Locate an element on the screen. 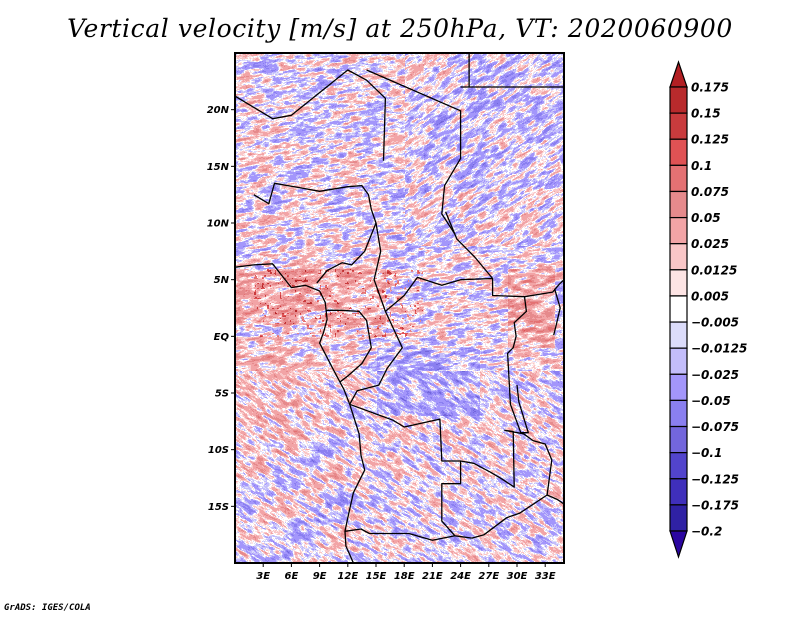 The height and width of the screenshot is (618, 800). border-drc-congo is located at coordinates (410, 425).